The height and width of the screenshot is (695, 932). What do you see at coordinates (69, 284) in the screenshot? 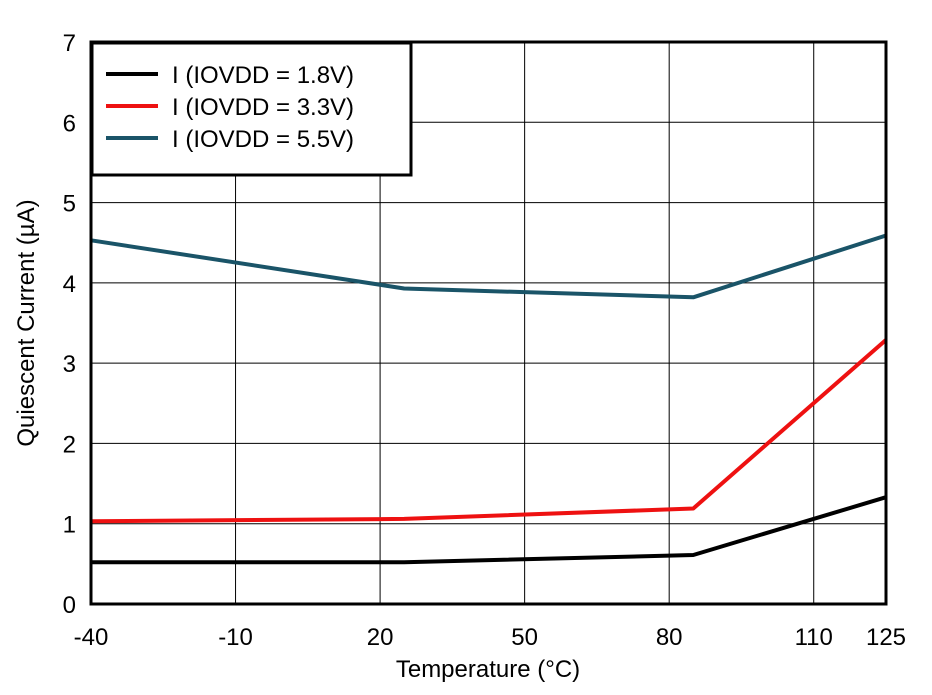
I see `y-tick-label: 4` at bounding box center [69, 284].